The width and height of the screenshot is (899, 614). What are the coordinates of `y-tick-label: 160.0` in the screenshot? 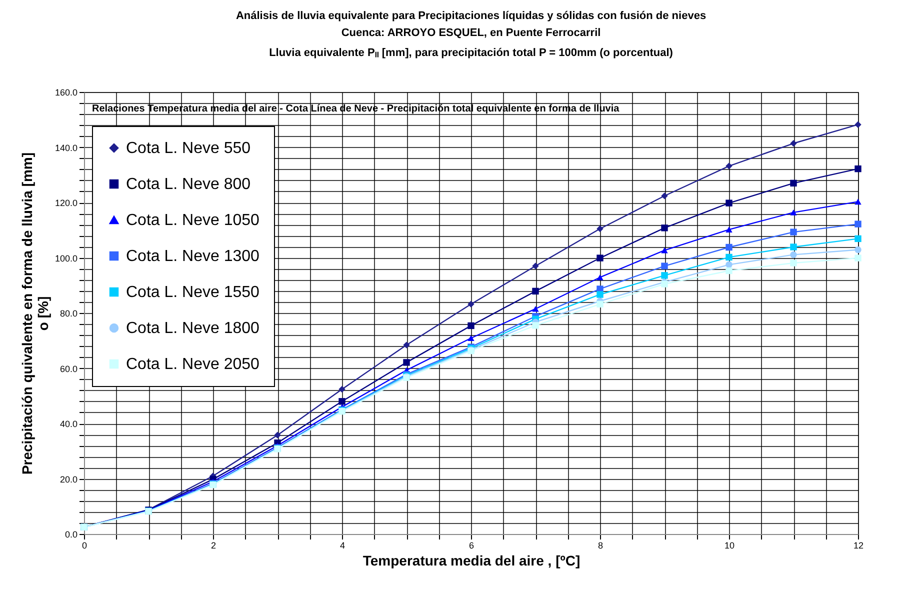 It's located at (66, 93).